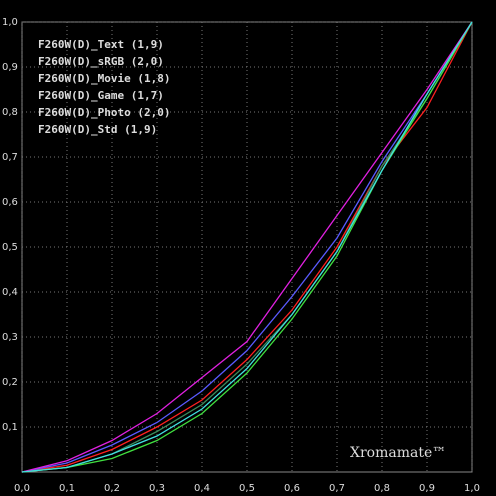  Describe the element at coordinates (10, 292) in the screenshot. I see `y-tick-label: 0,4` at that location.